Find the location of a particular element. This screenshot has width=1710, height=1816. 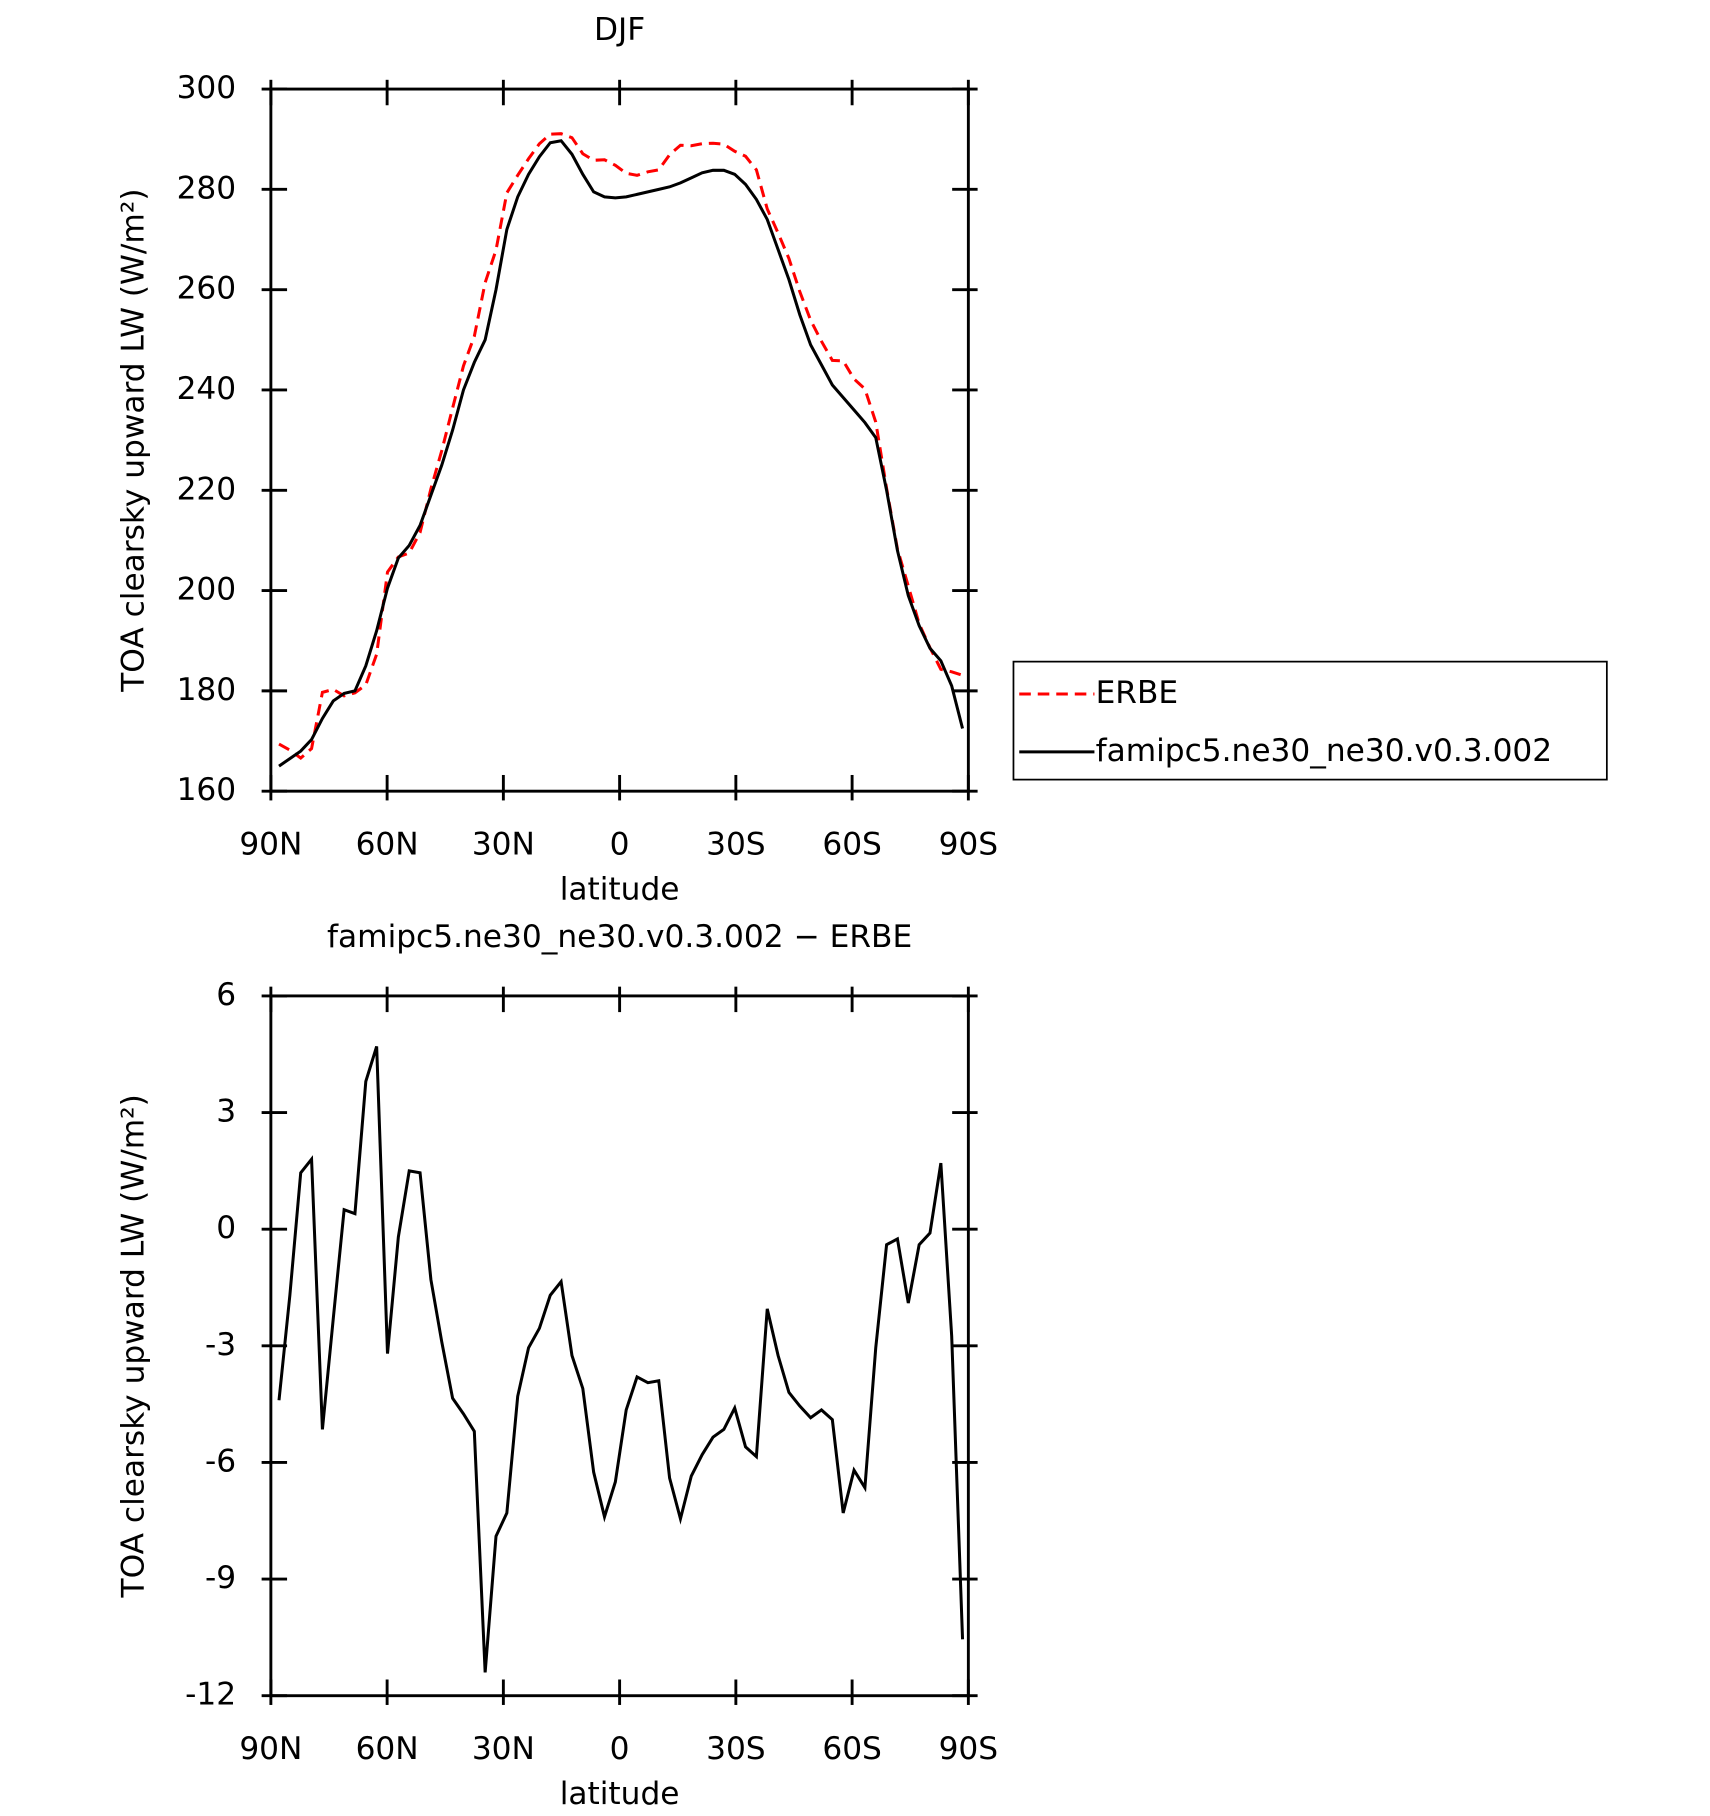

legend-label: ERBE is located at coordinates (1137, 693).